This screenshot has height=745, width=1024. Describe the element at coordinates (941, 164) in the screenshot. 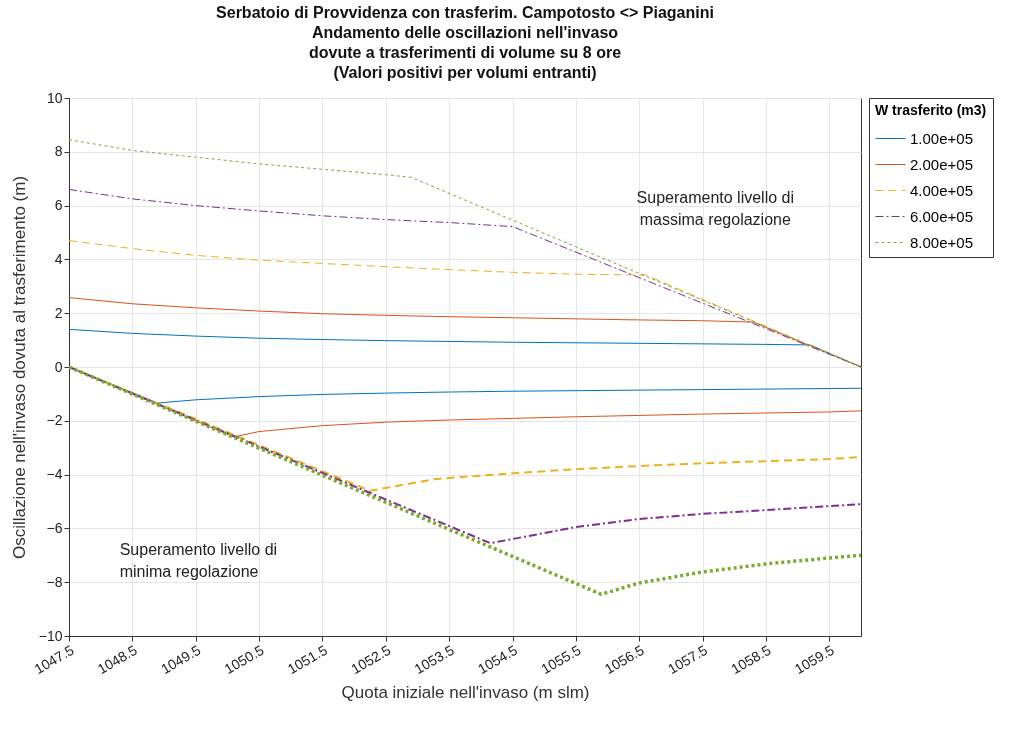

I see `legend-label: 2.00e+05` at that location.